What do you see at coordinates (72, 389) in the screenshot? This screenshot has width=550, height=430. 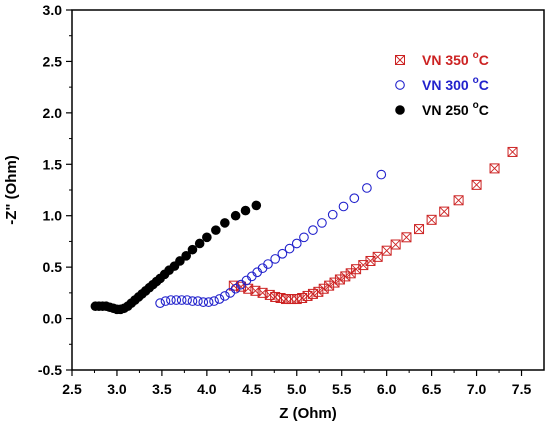 I see `x-tick-label: 2.5` at bounding box center [72, 389].